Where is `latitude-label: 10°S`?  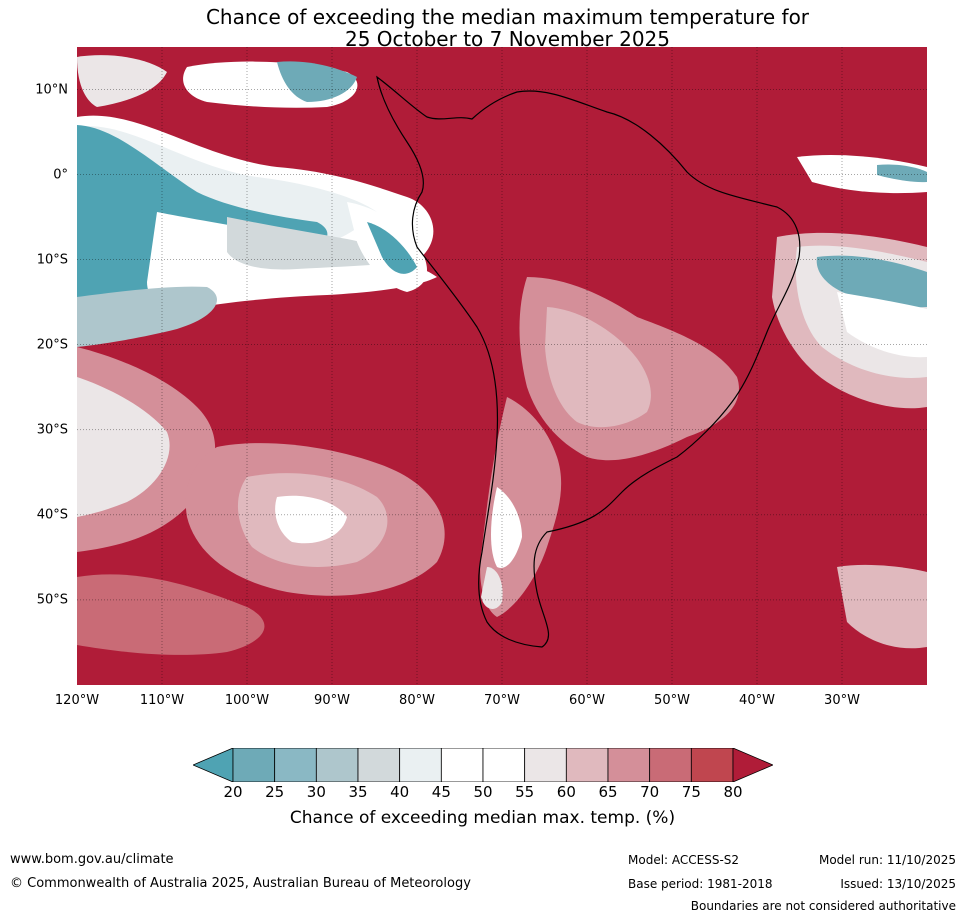
latitude-label: 10°S is located at coordinates (52, 260).